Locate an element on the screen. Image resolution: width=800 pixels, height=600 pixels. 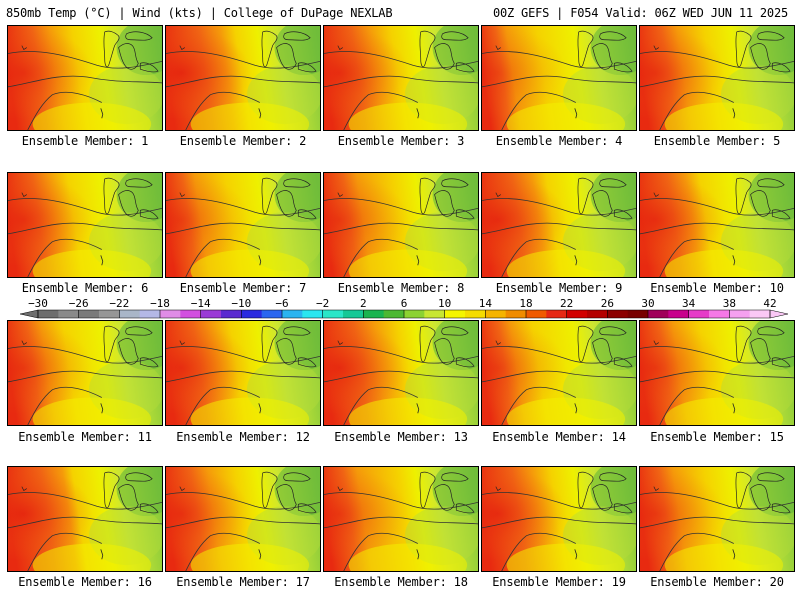
colorbar-tick-label: −14 is located at coordinates (201, 303).